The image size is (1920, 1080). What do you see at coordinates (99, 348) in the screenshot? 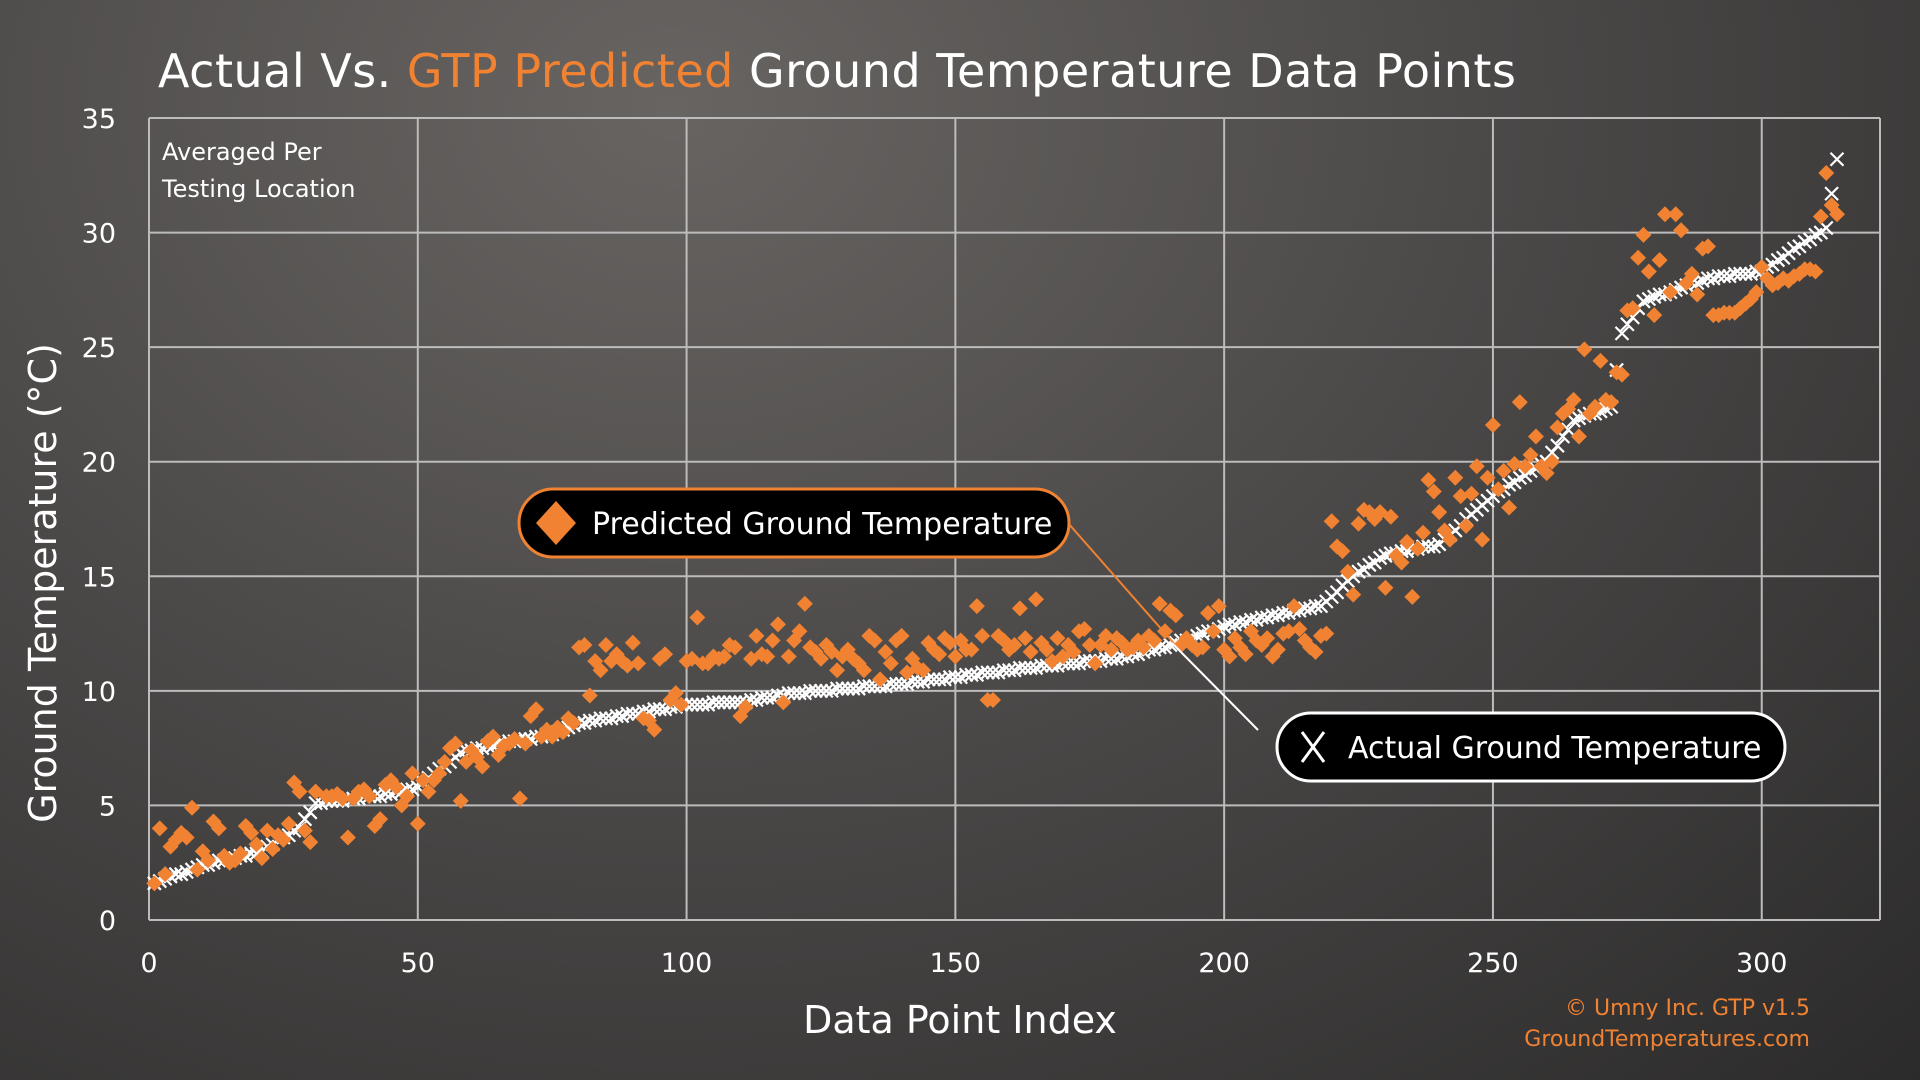
I see `y-tick-label-25: 25` at bounding box center [99, 348].